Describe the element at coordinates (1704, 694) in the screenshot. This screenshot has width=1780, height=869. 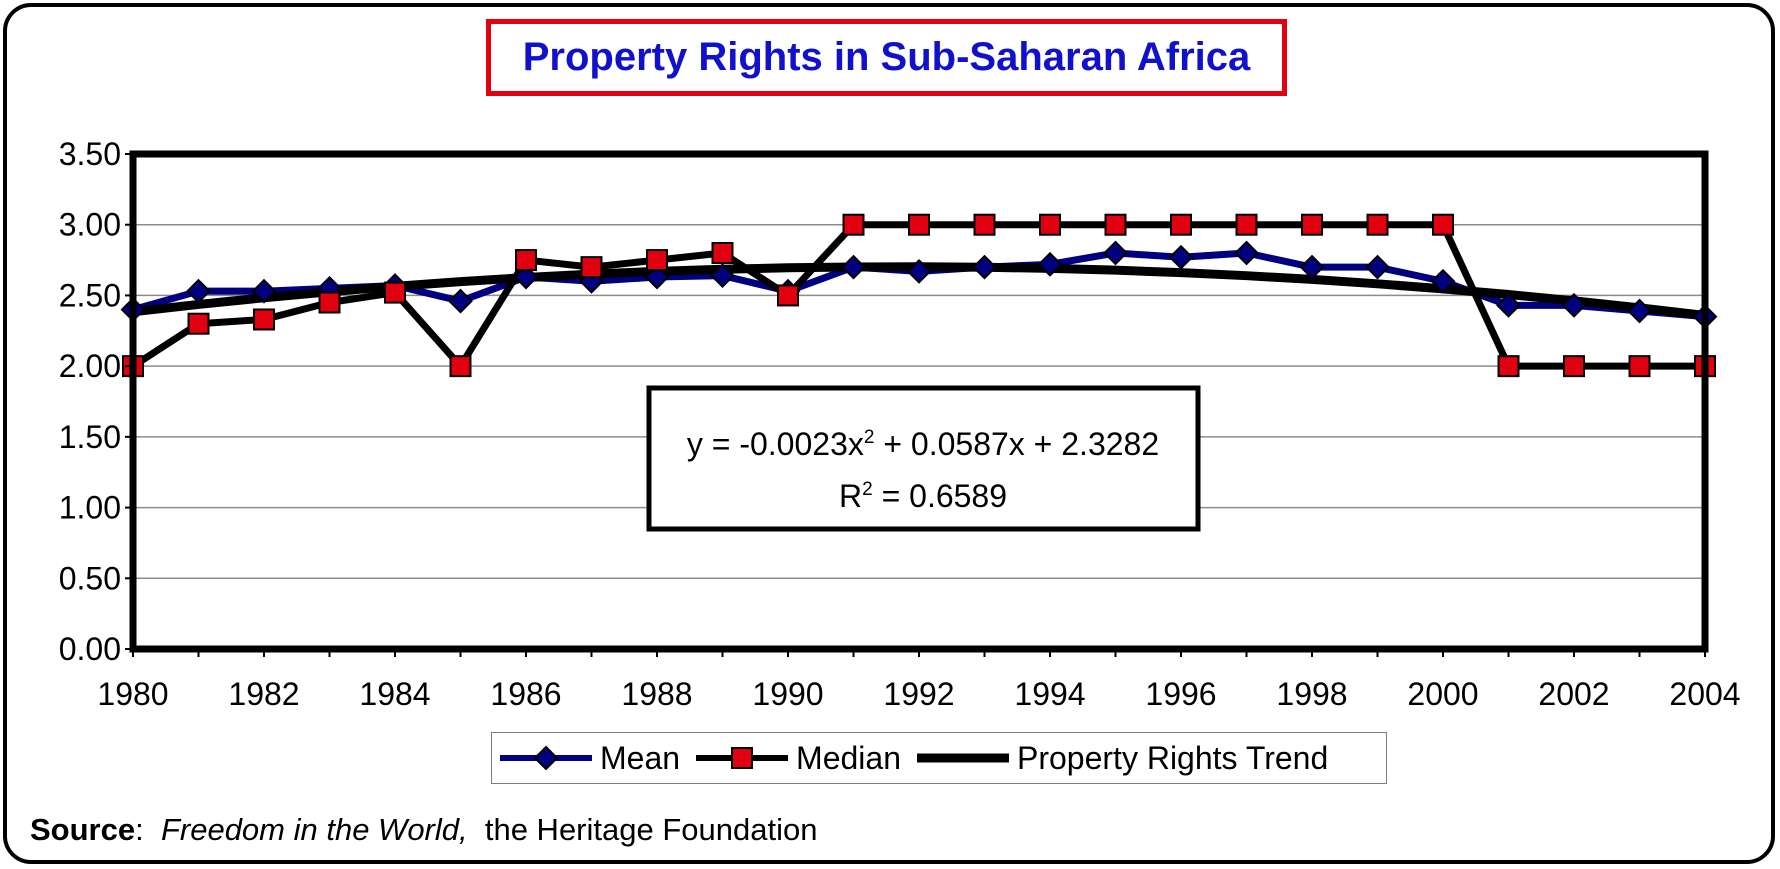
I see `x-tick-label: 2004` at that location.